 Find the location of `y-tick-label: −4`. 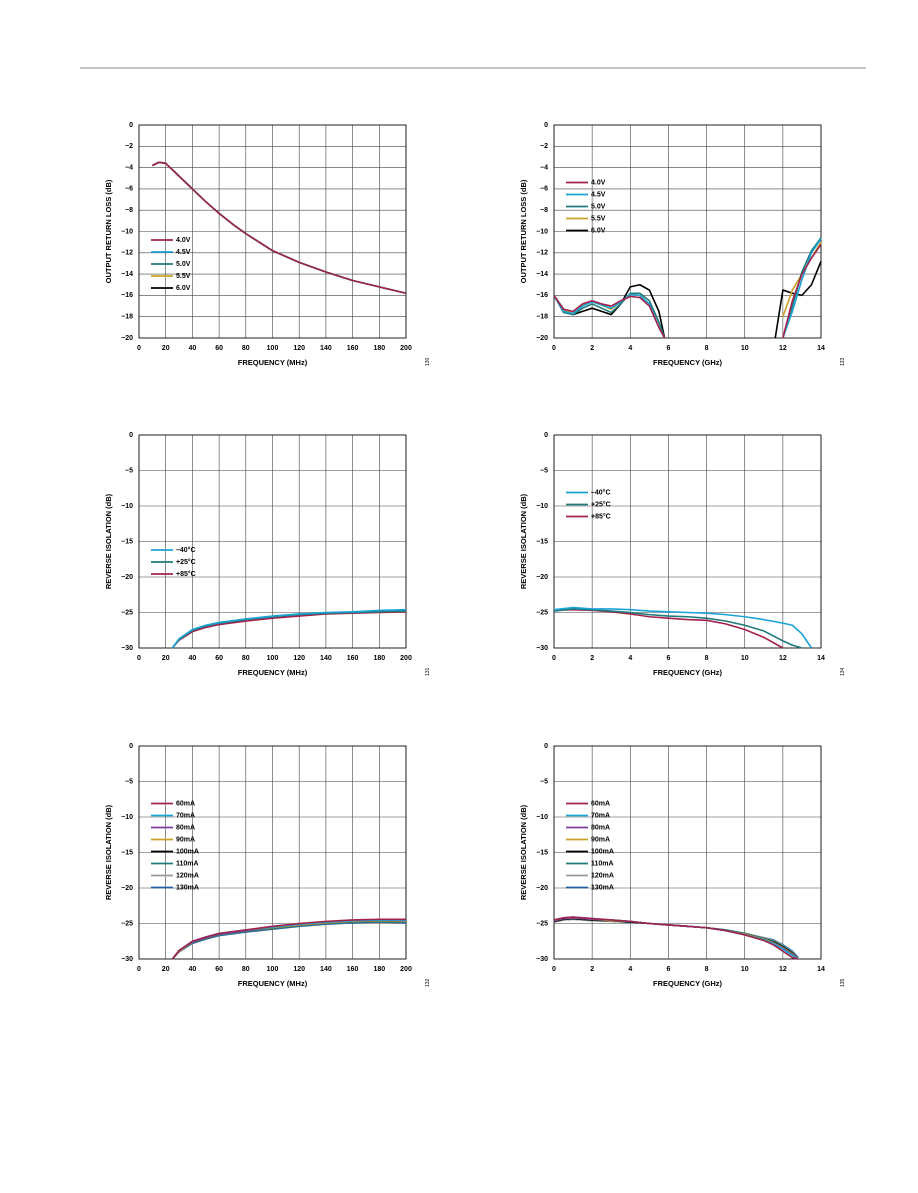

y-tick-label: −4 is located at coordinates (129, 167).